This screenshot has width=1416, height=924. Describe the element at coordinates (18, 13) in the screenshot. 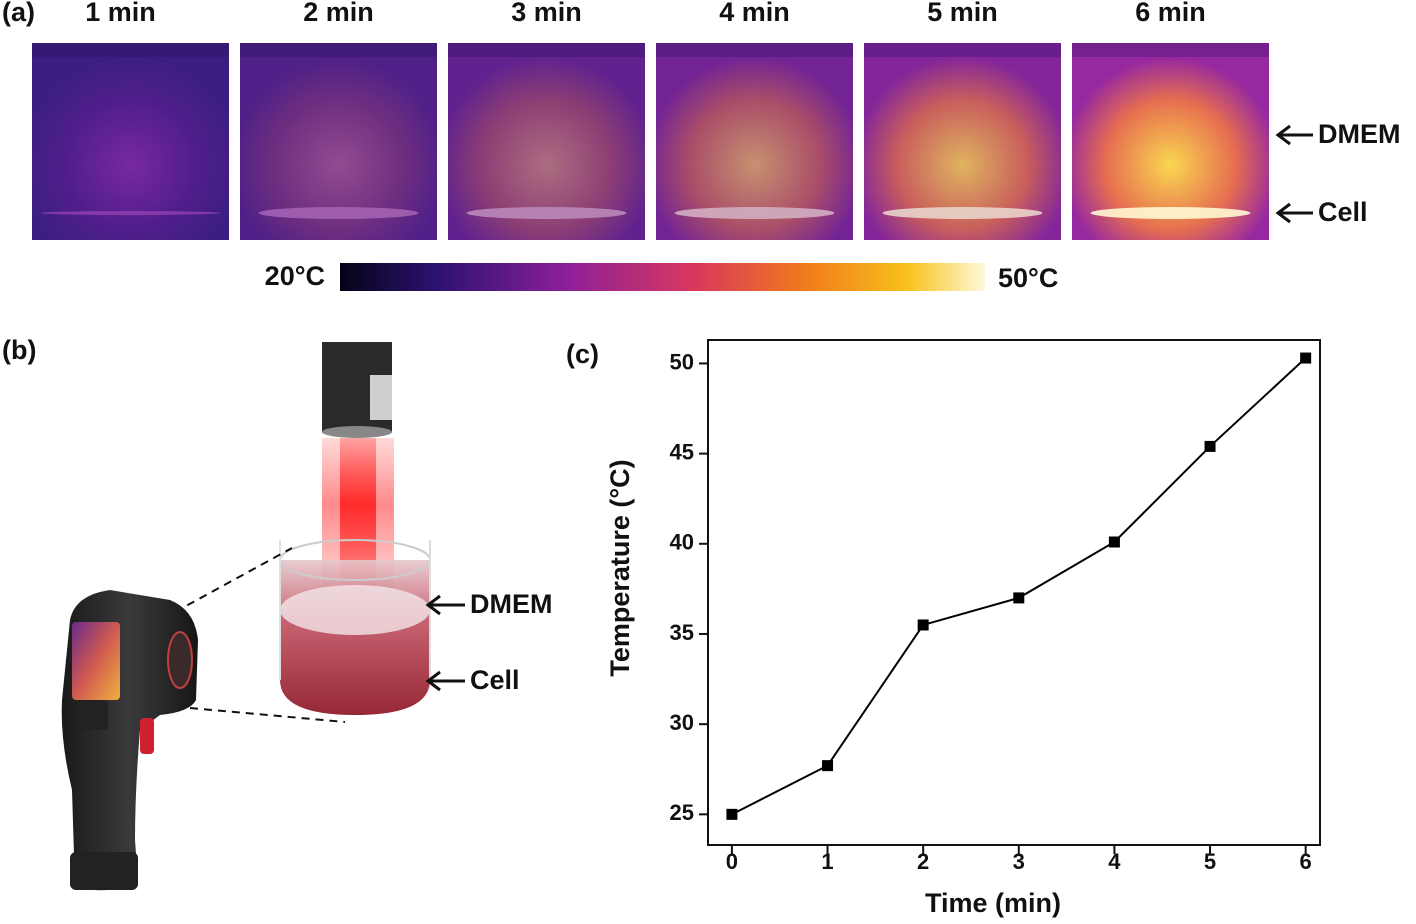

I see `panel-label: (a)` at that location.